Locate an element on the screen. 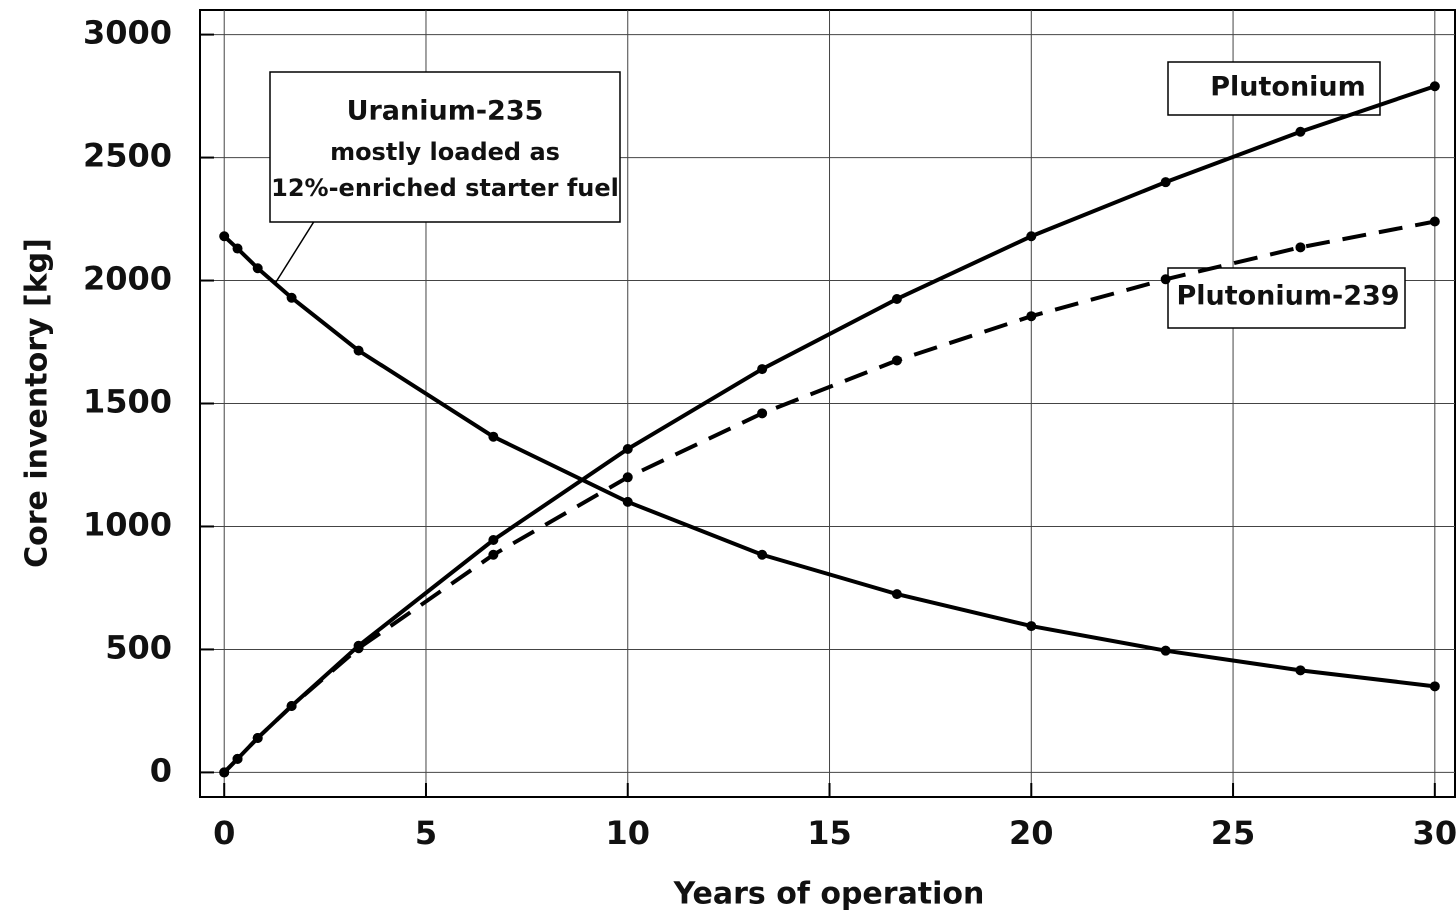 The height and width of the screenshot is (915, 1456). y-tick-label: 2500 is located at coordinates (127, 156).